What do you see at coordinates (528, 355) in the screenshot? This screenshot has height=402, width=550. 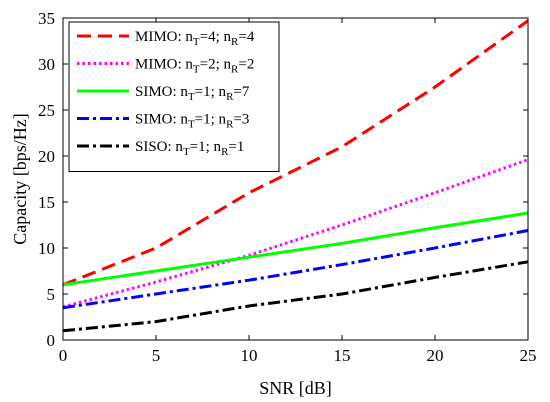 I see `x-tick-label: 25` at bounding box center [528, 355].